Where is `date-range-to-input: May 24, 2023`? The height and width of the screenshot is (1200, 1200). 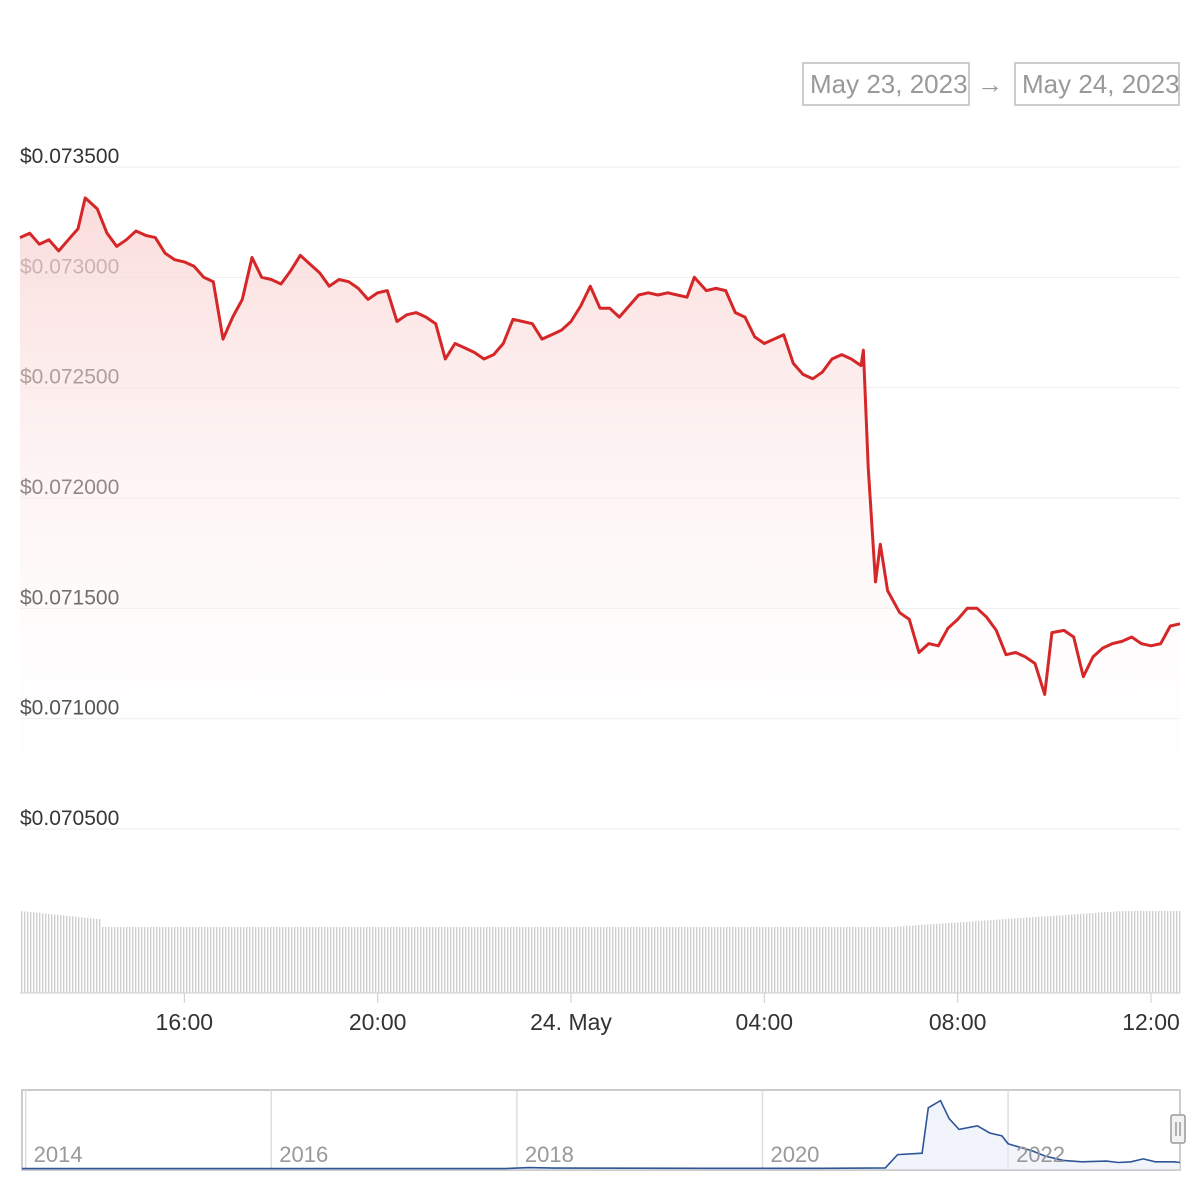 date-range-to-input: May 24, 2023 is located at coordinates (1097, 84).